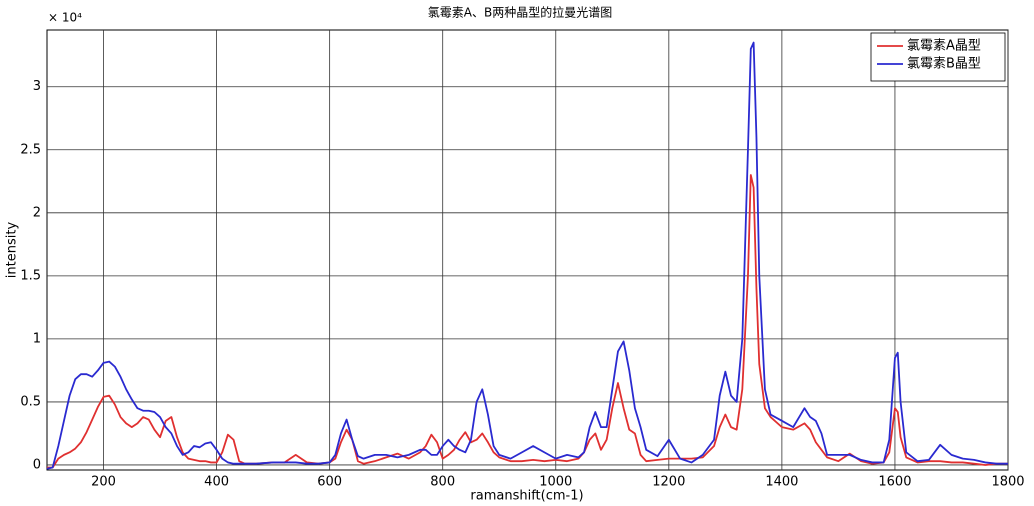  What do you see at coordinates (555, 482) in the screenshot?
I see `x-tick-label: 1000` at bounding box center [555, 482].